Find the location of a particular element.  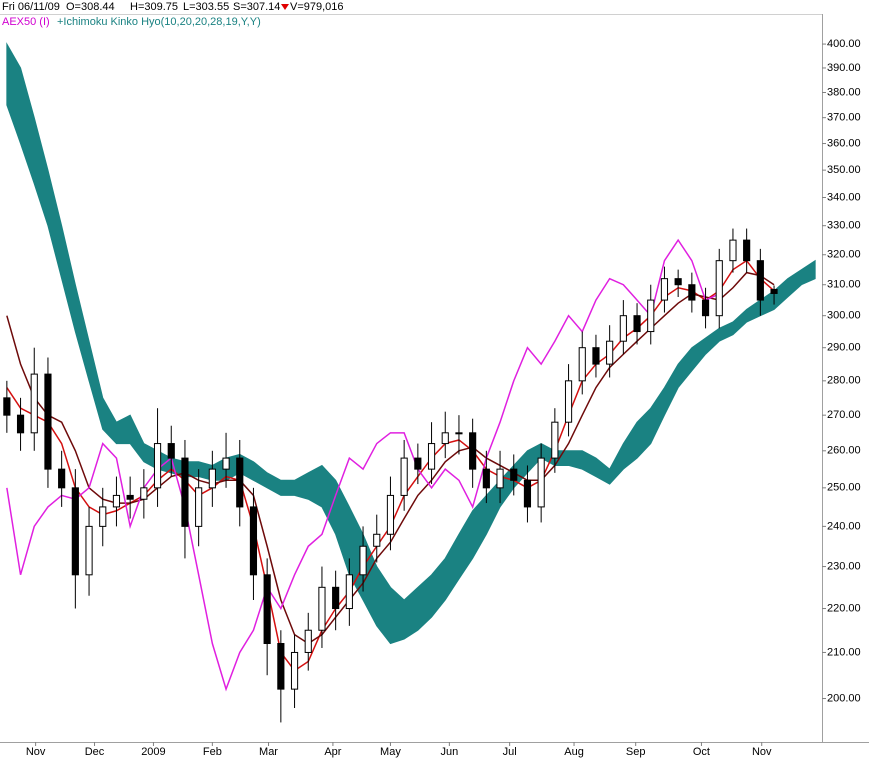

y-tick-label: 340.00 is located at coordinates (844, 197).